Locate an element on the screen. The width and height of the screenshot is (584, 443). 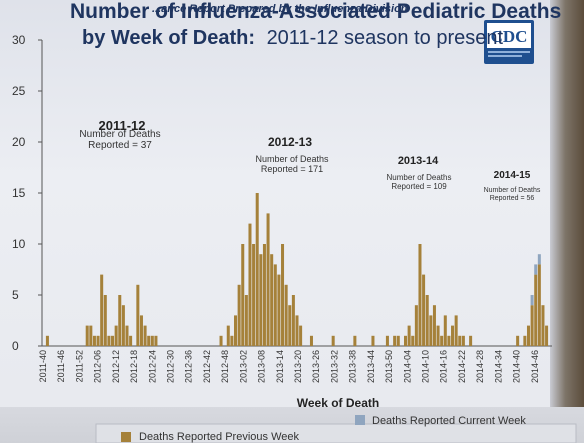
room-wall-edge is located at coordinates (567, 221).